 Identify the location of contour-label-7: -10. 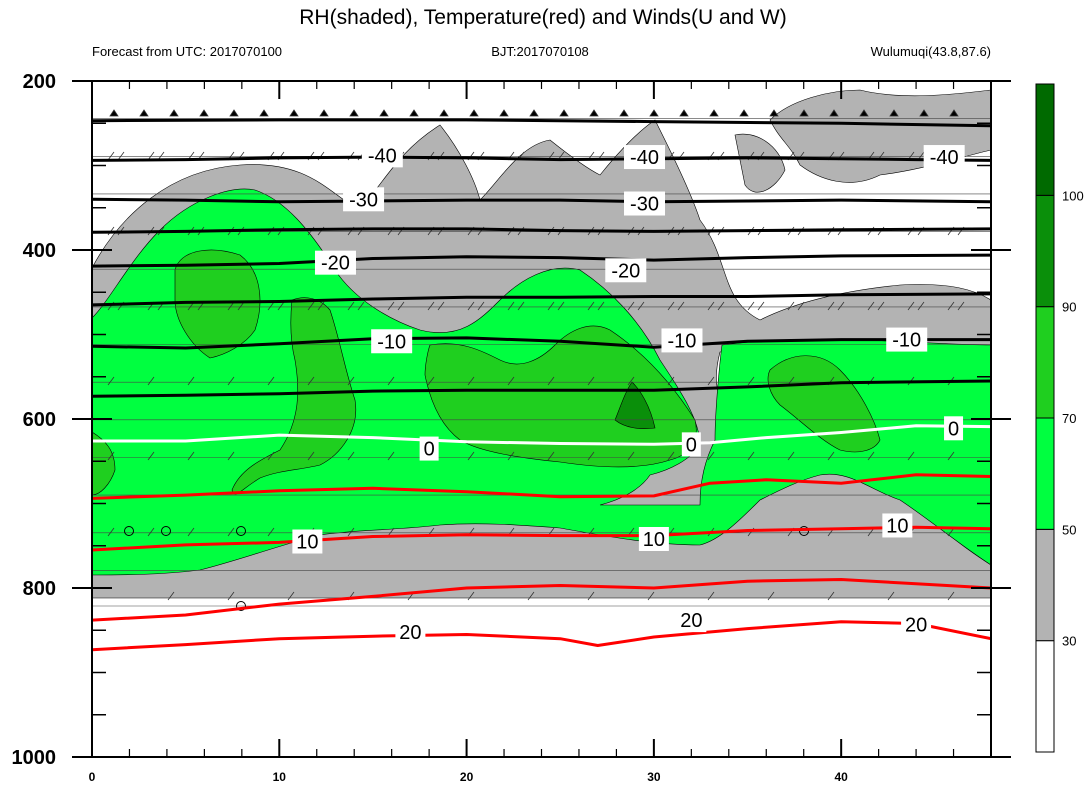
(392, 341).